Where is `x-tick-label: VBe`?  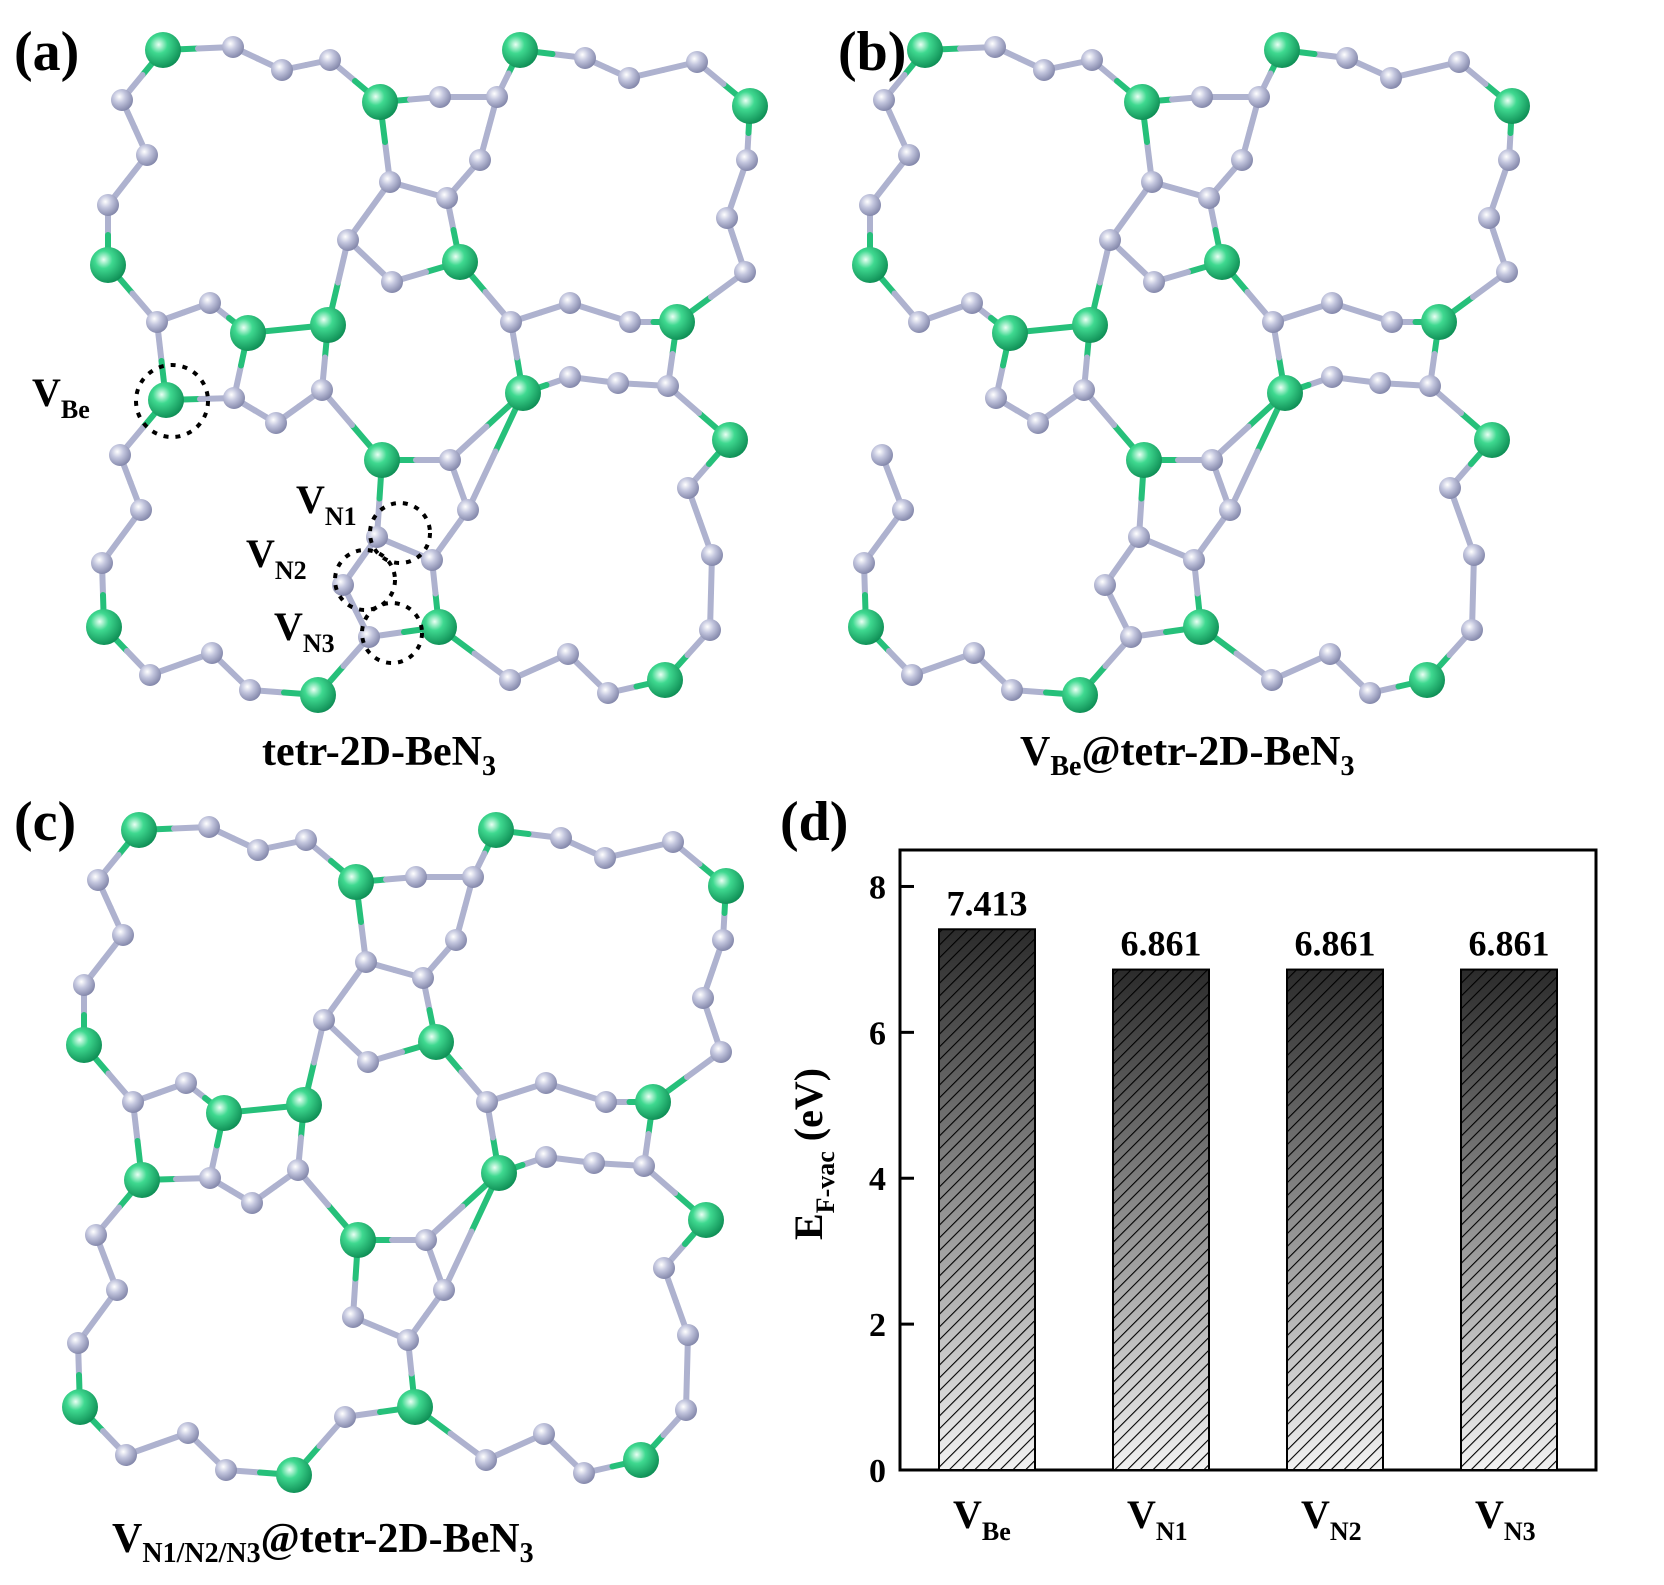
x-tick-label: VBe is located at coordinates (982, 1519).